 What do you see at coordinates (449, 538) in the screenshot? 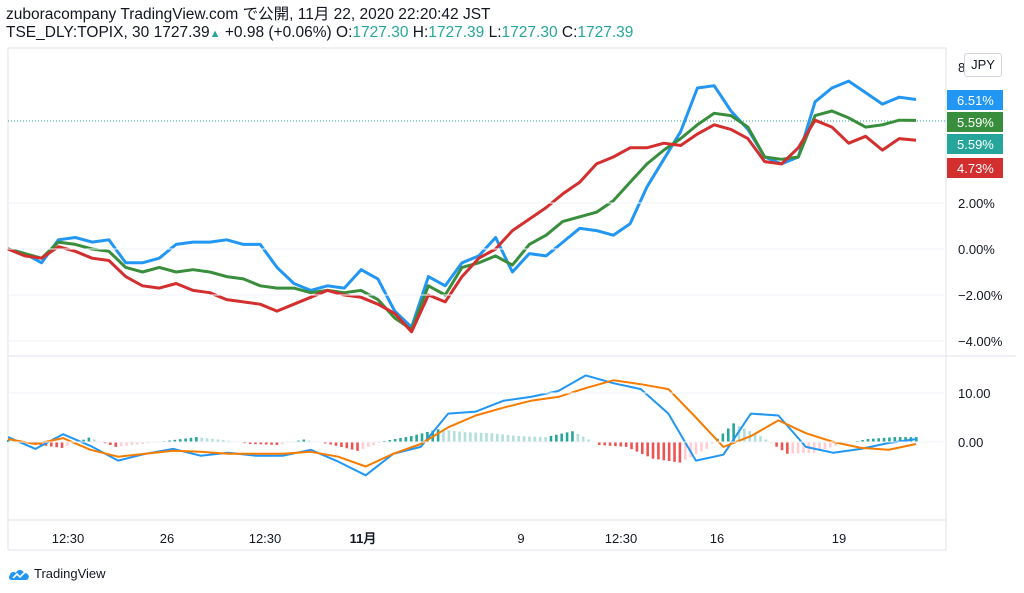
I see `time-axis-ticks: 12:30 26 12:30 11月 9 12:30 16 19` at bounding box center [449, 538].